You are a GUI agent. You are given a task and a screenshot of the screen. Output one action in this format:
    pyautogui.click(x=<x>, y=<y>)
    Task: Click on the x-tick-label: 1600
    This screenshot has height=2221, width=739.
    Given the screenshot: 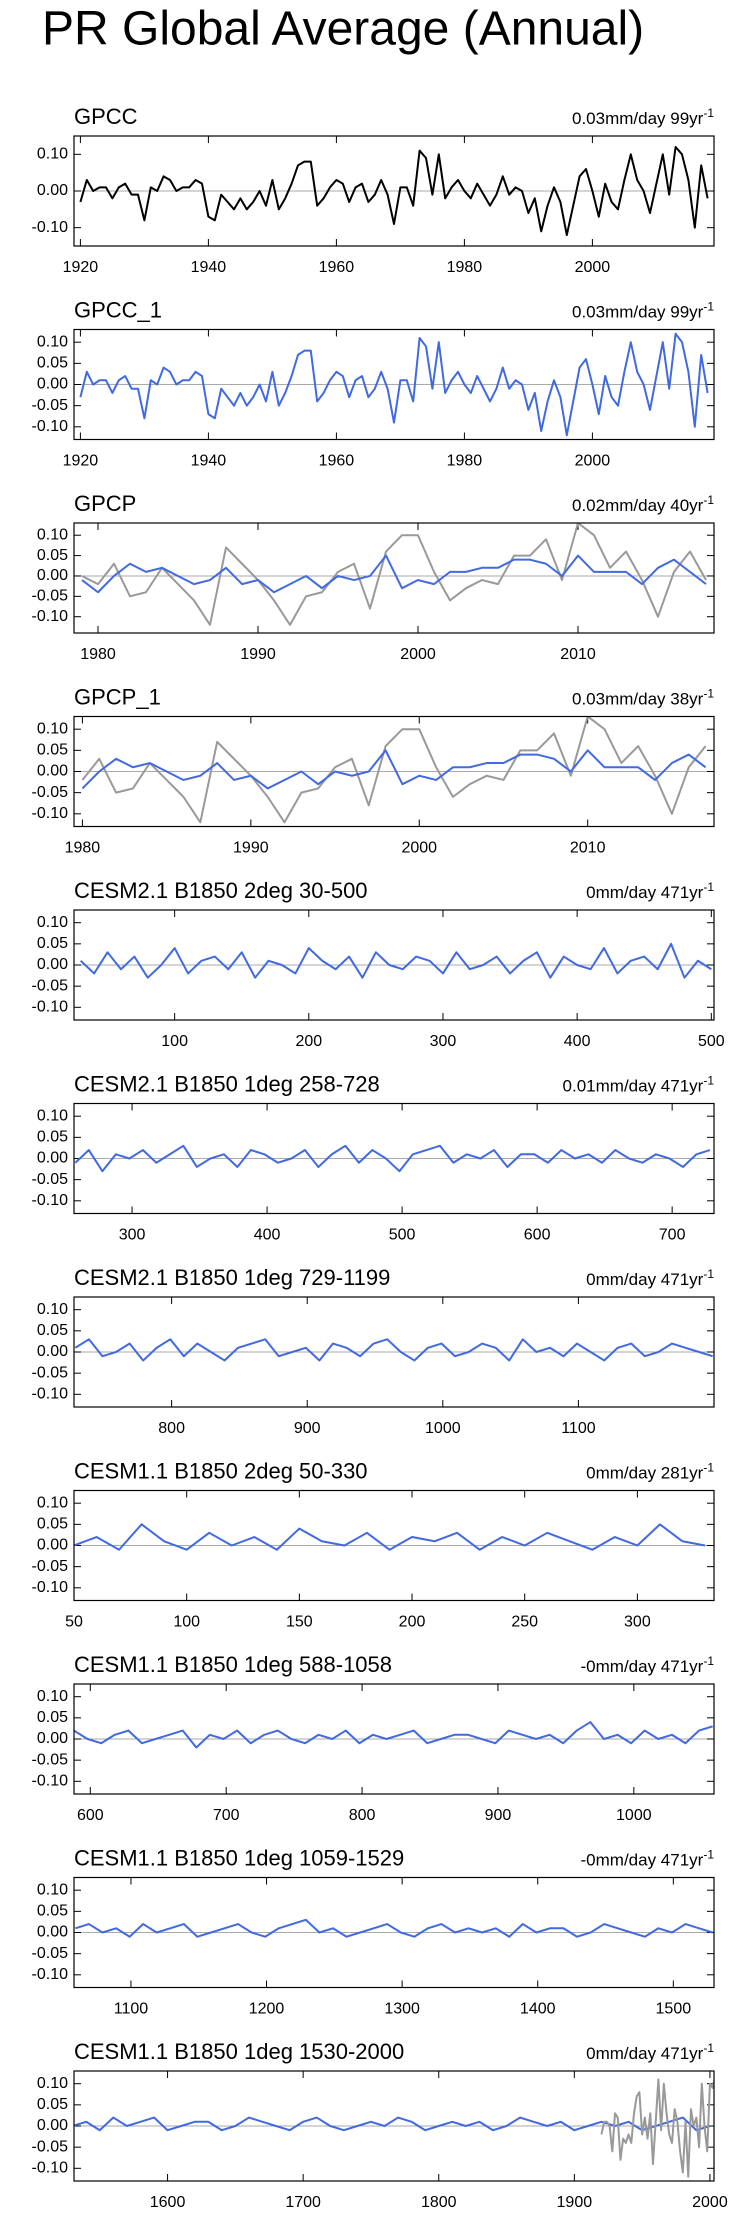 What is the action you would take?
    pyautogui.click(x=168, y=2202)
    